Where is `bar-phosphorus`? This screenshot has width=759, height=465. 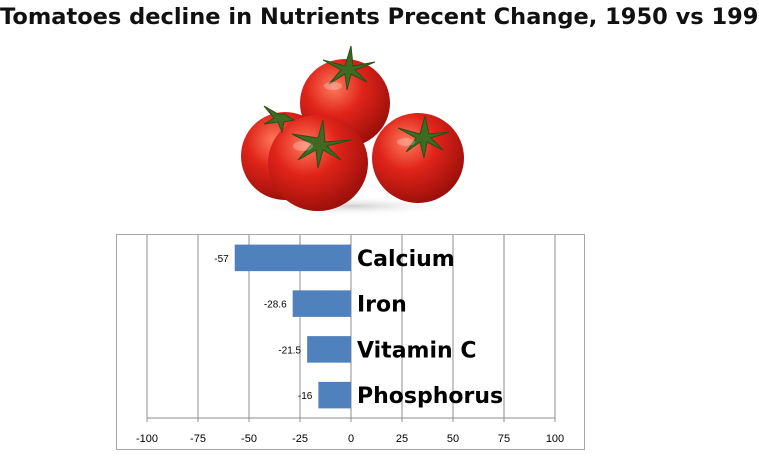
bar-phosphorus is located at coordinates (334, 395).